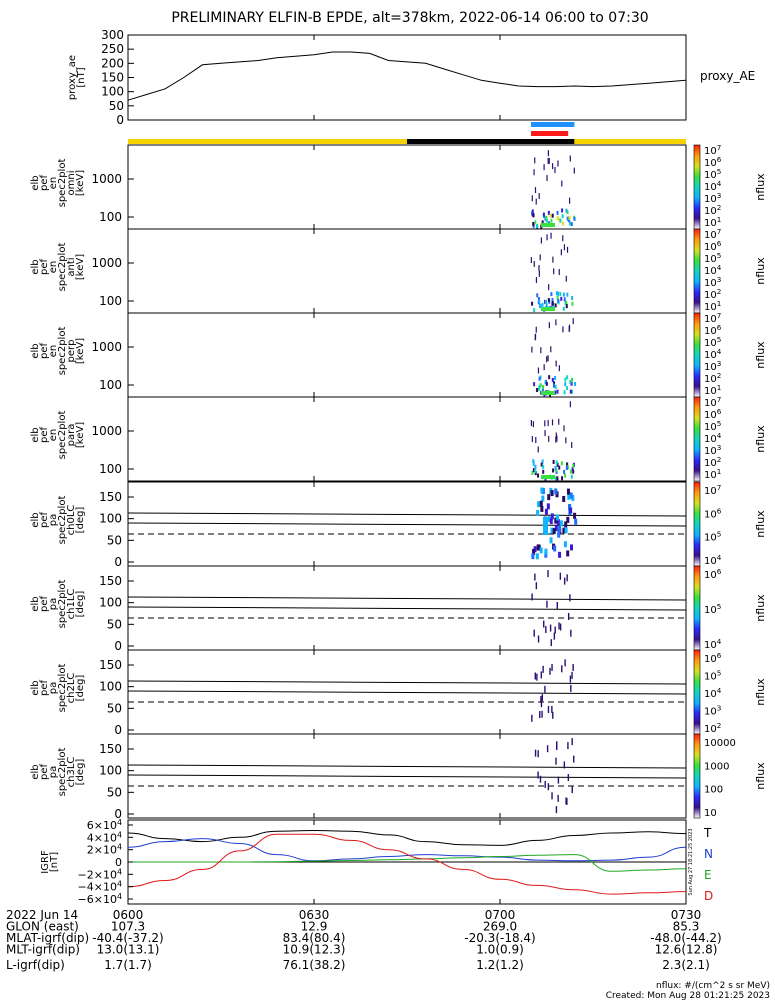 This screenshot has width=775, height=1000. What do you see at coordinates (712, 234) in the screenshot?
I see `spec-colorbar-tick: 10⁷` at bounding box center [712, 234].